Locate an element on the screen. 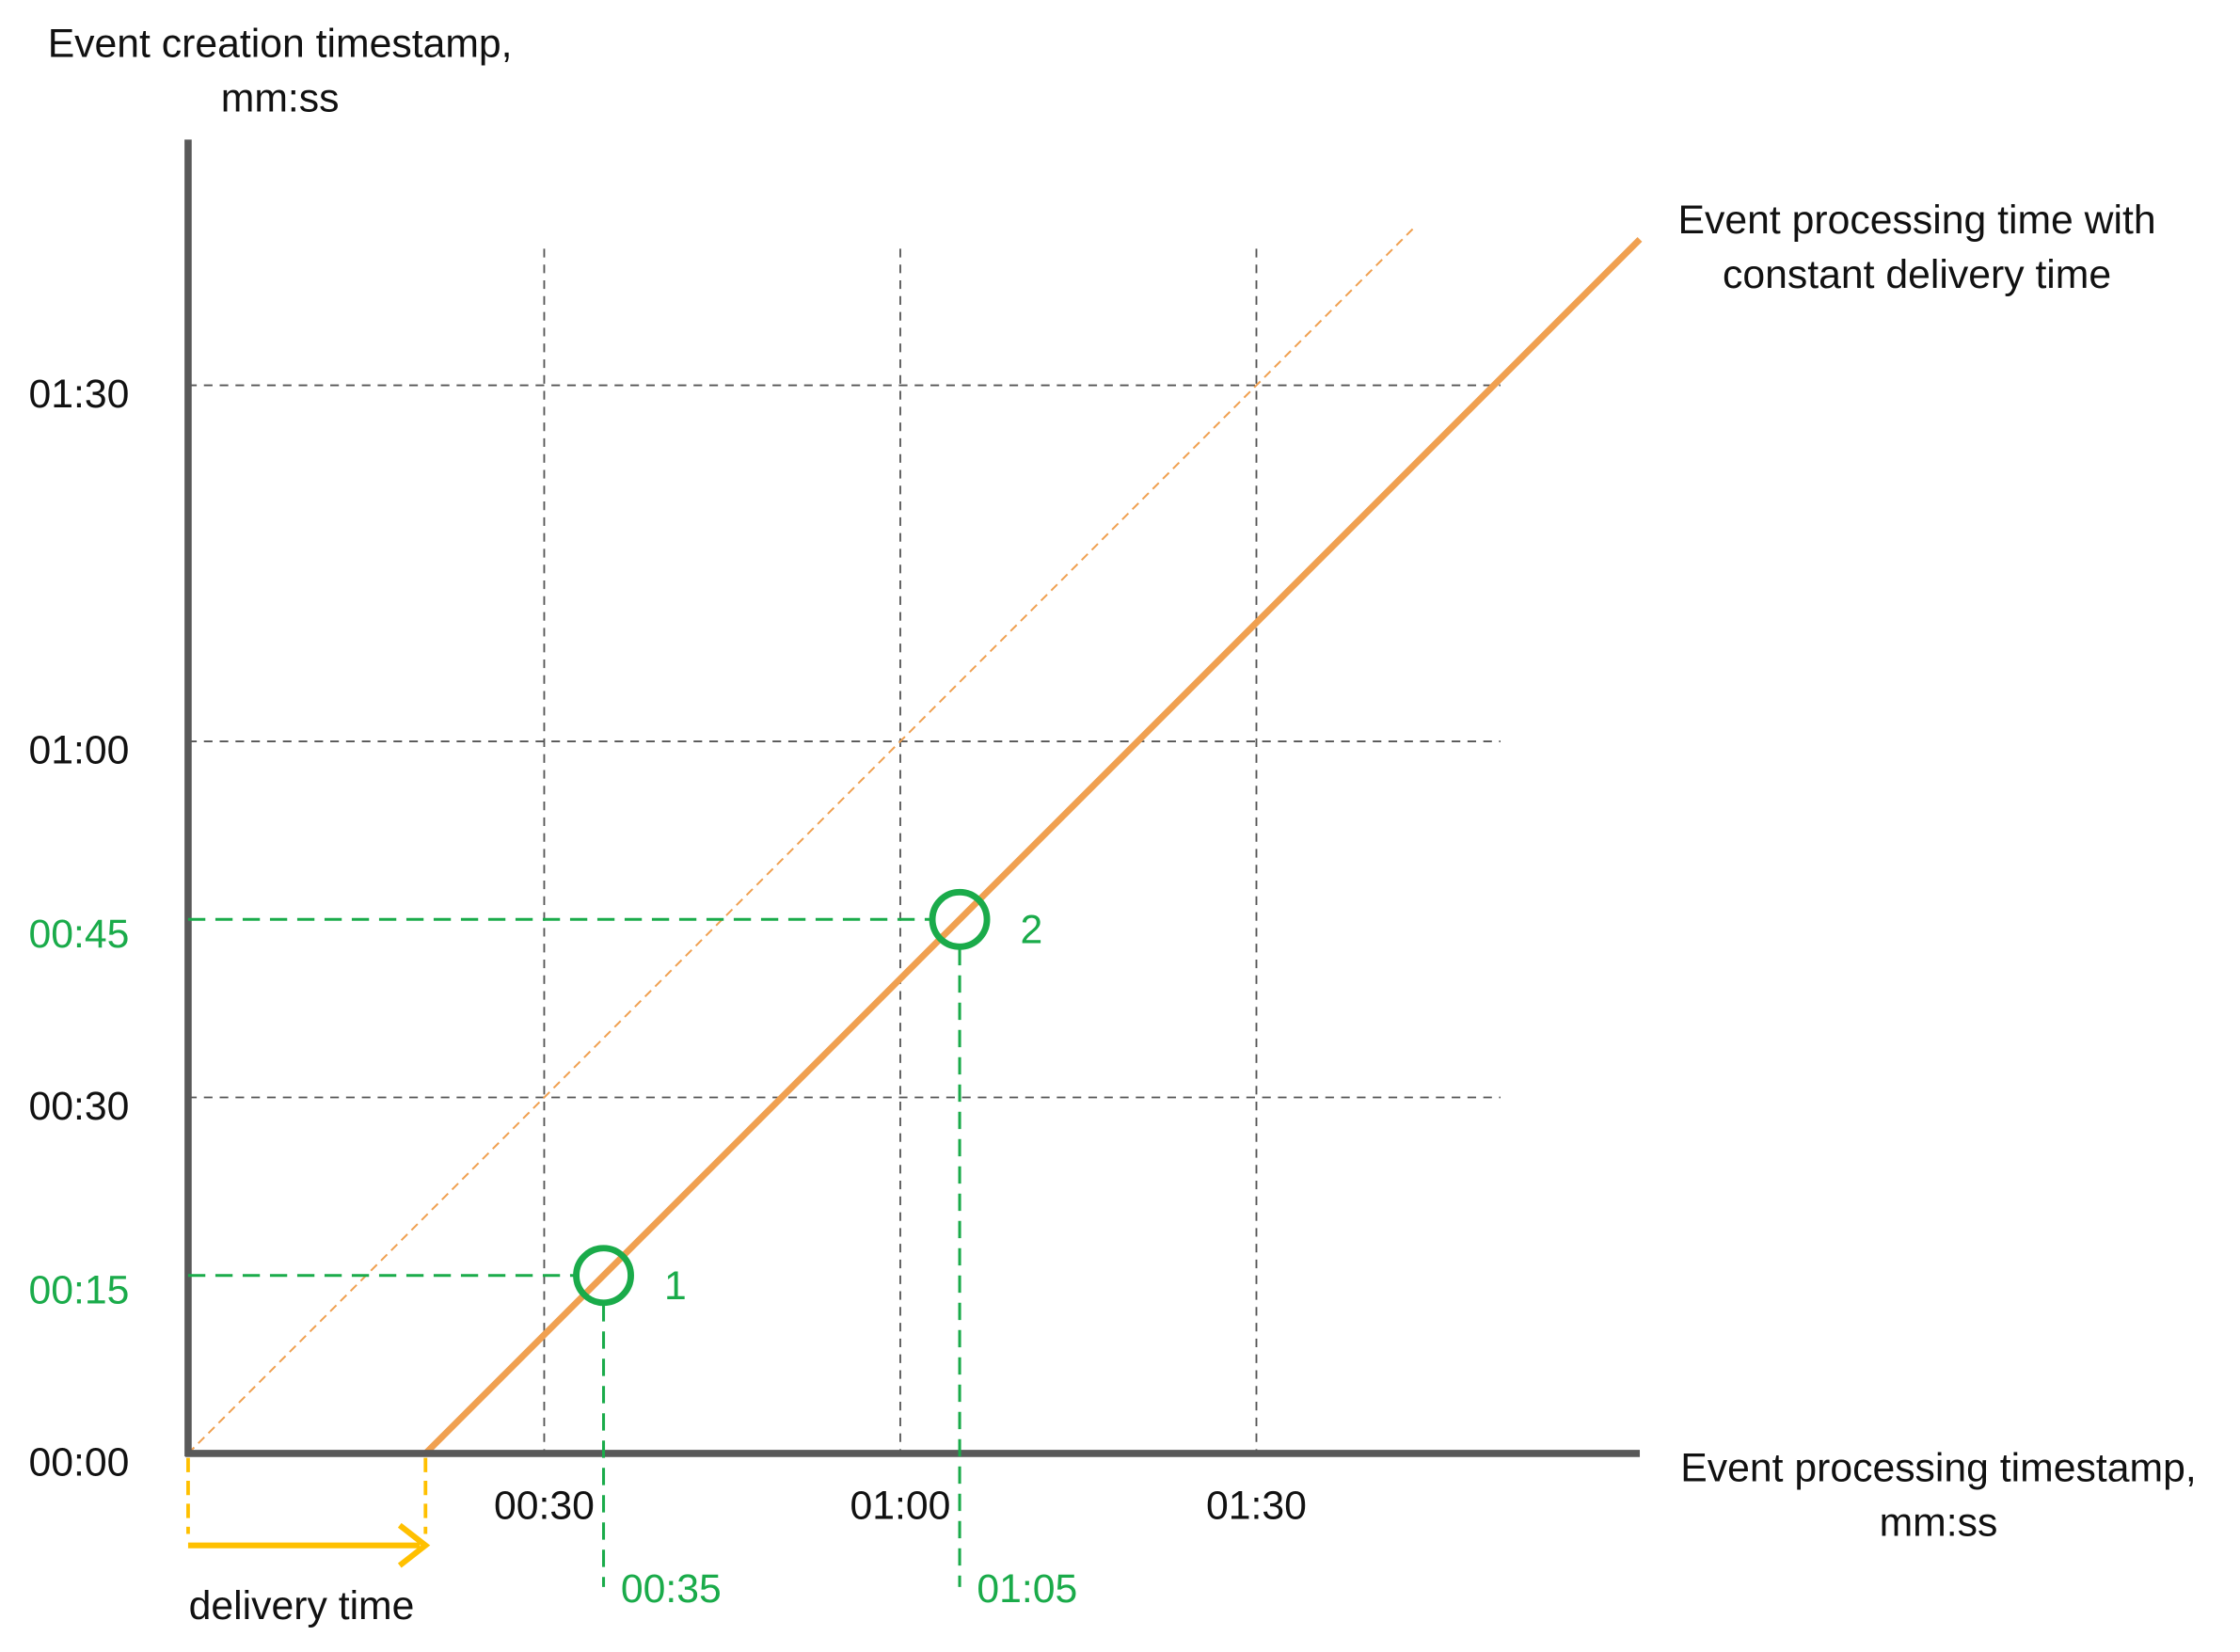 The image size is (2240, 1652). y-value-label: 00:45 is located at coordinates (78, 934).